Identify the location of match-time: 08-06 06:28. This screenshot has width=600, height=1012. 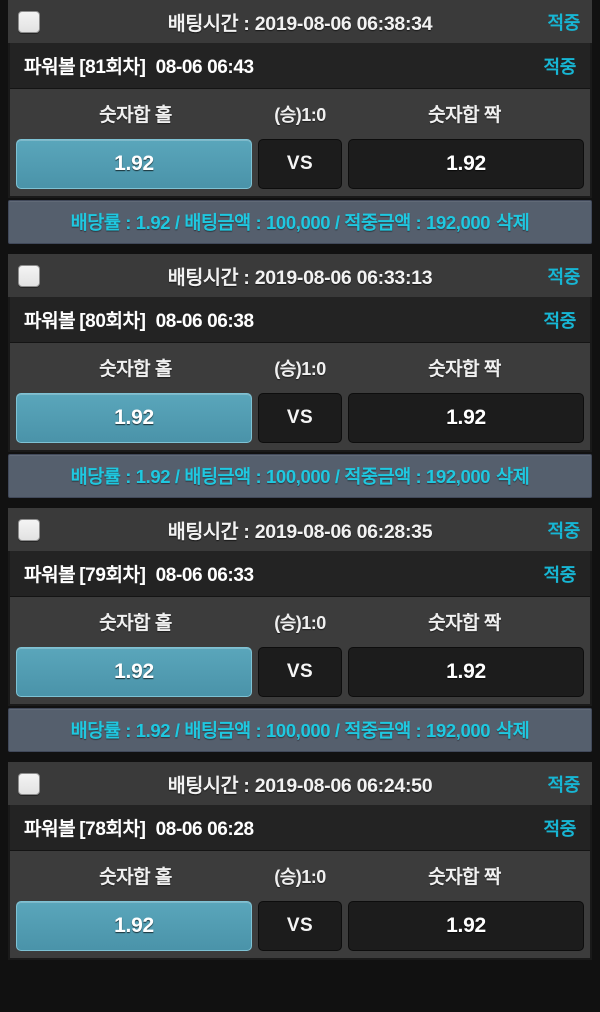
(204, 829).